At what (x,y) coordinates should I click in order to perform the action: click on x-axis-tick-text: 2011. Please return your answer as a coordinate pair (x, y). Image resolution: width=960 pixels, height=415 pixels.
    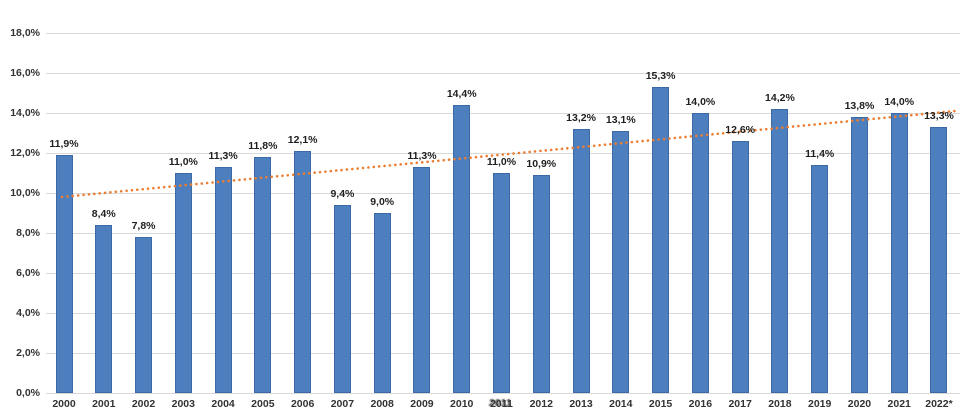
    Looking at the image, I should click on (501, 404).